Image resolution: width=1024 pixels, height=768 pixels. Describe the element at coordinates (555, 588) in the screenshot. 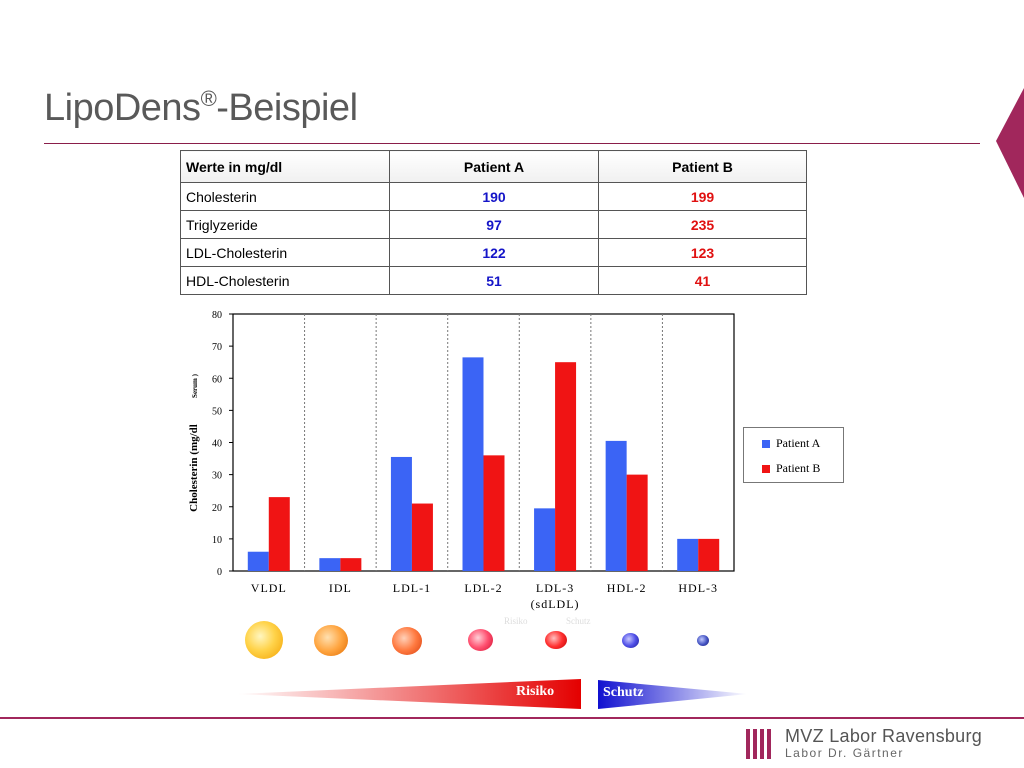

I see `x-tick-label: LDL-3` at that location.